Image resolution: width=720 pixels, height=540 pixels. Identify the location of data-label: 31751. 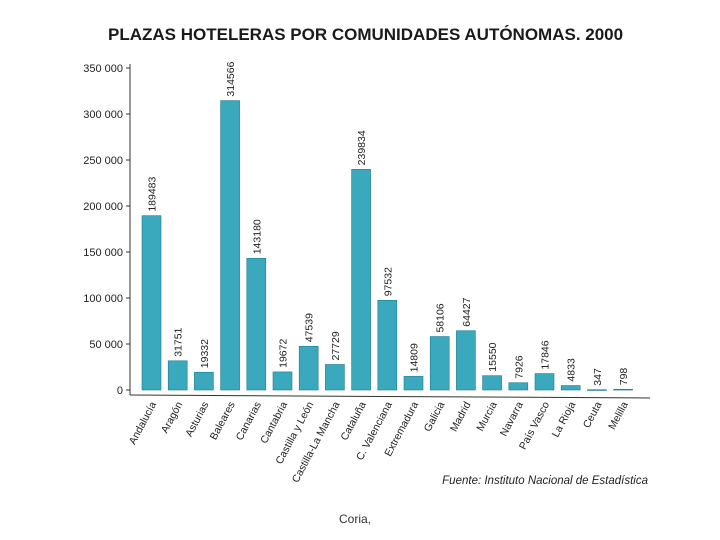
(179, 341).